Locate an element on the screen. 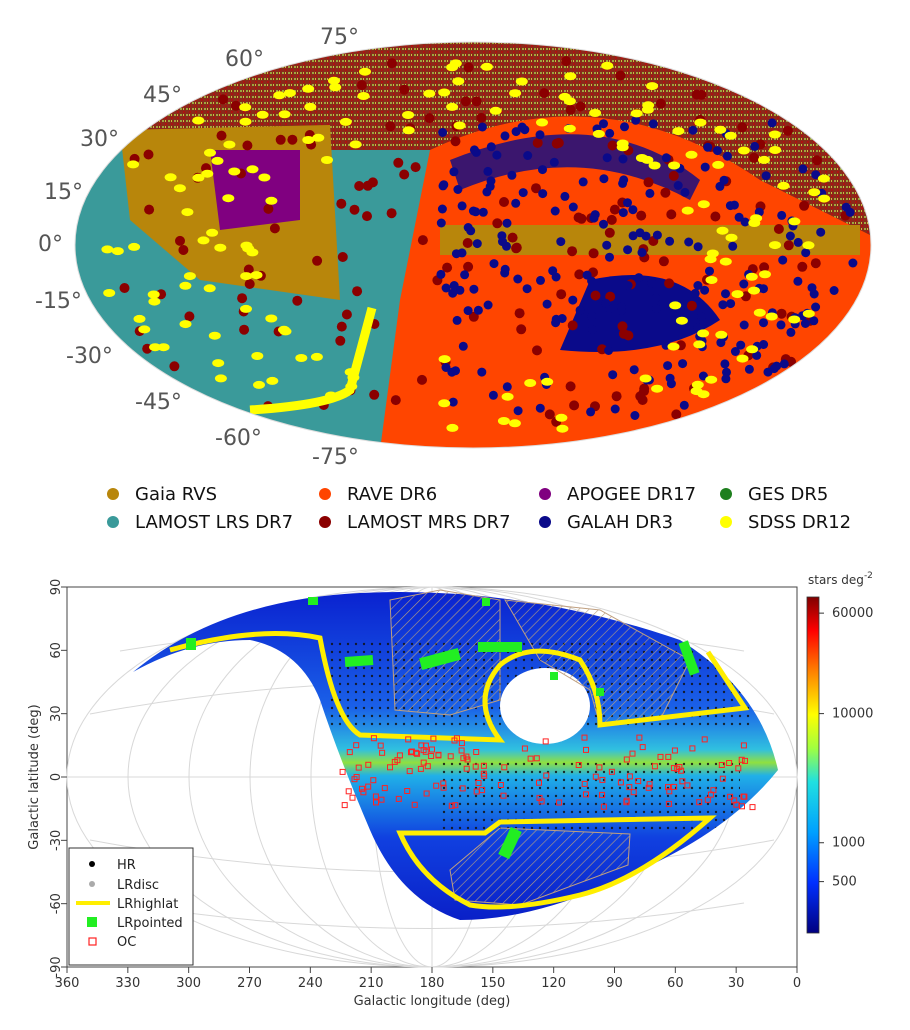  legend-label: APOGEE DR17 is located at coordinates (631, 494).